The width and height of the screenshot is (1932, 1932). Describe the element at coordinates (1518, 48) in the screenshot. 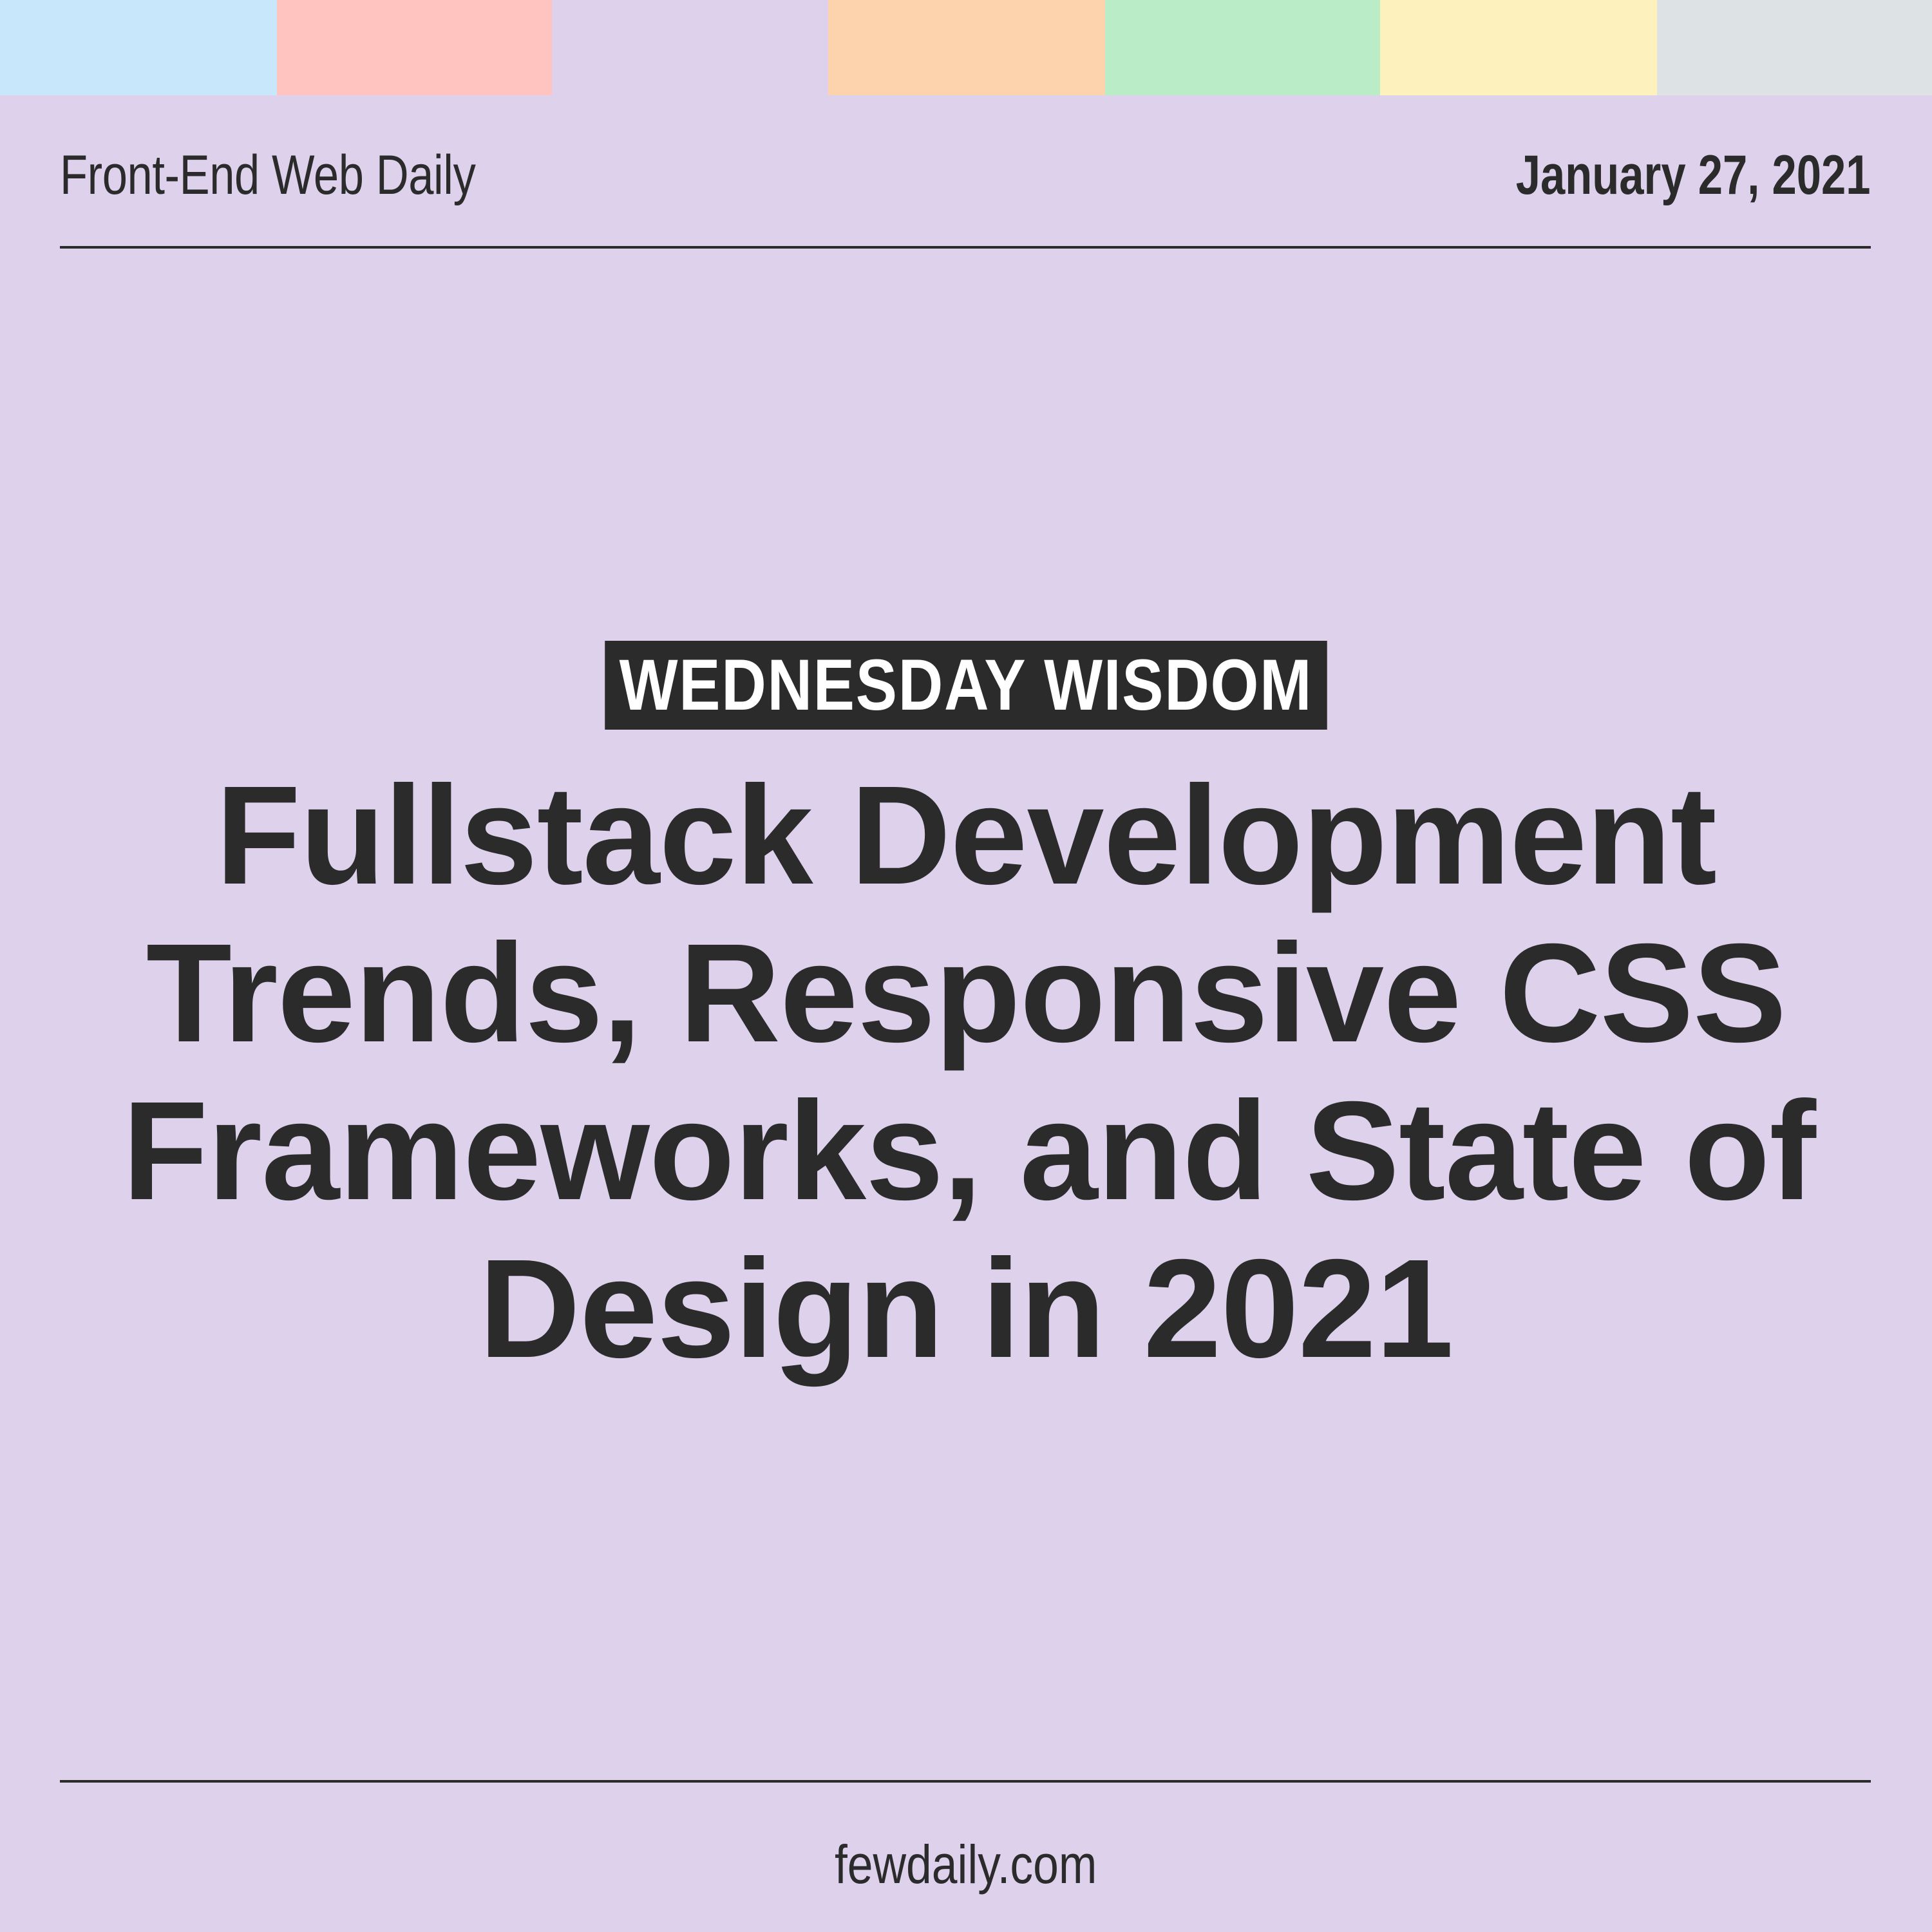

I see `color-swatch-pastel-yellow` at that location.